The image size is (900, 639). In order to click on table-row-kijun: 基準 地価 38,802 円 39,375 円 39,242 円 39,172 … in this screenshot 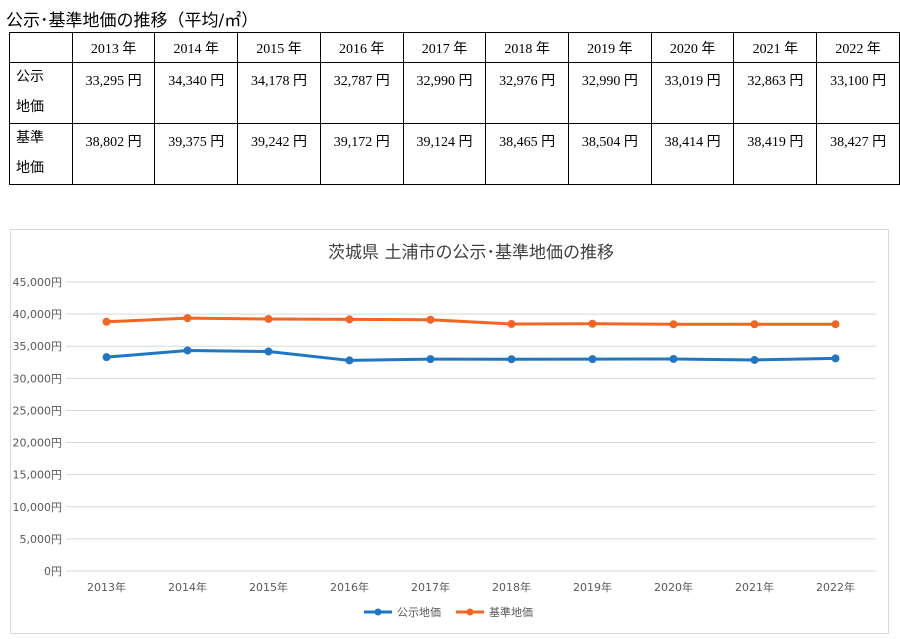, I will do `click(454, 154)`.